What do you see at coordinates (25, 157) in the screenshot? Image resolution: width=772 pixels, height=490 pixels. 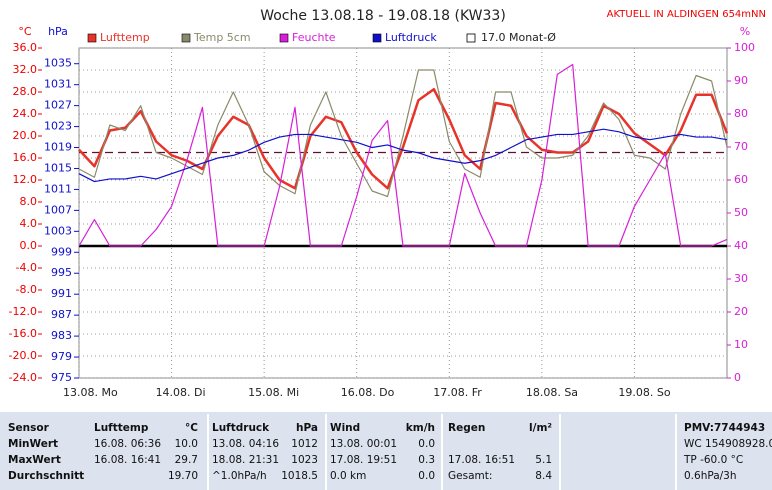 I see `y-tick-label: 16.0` at bounding box center [25, 157].